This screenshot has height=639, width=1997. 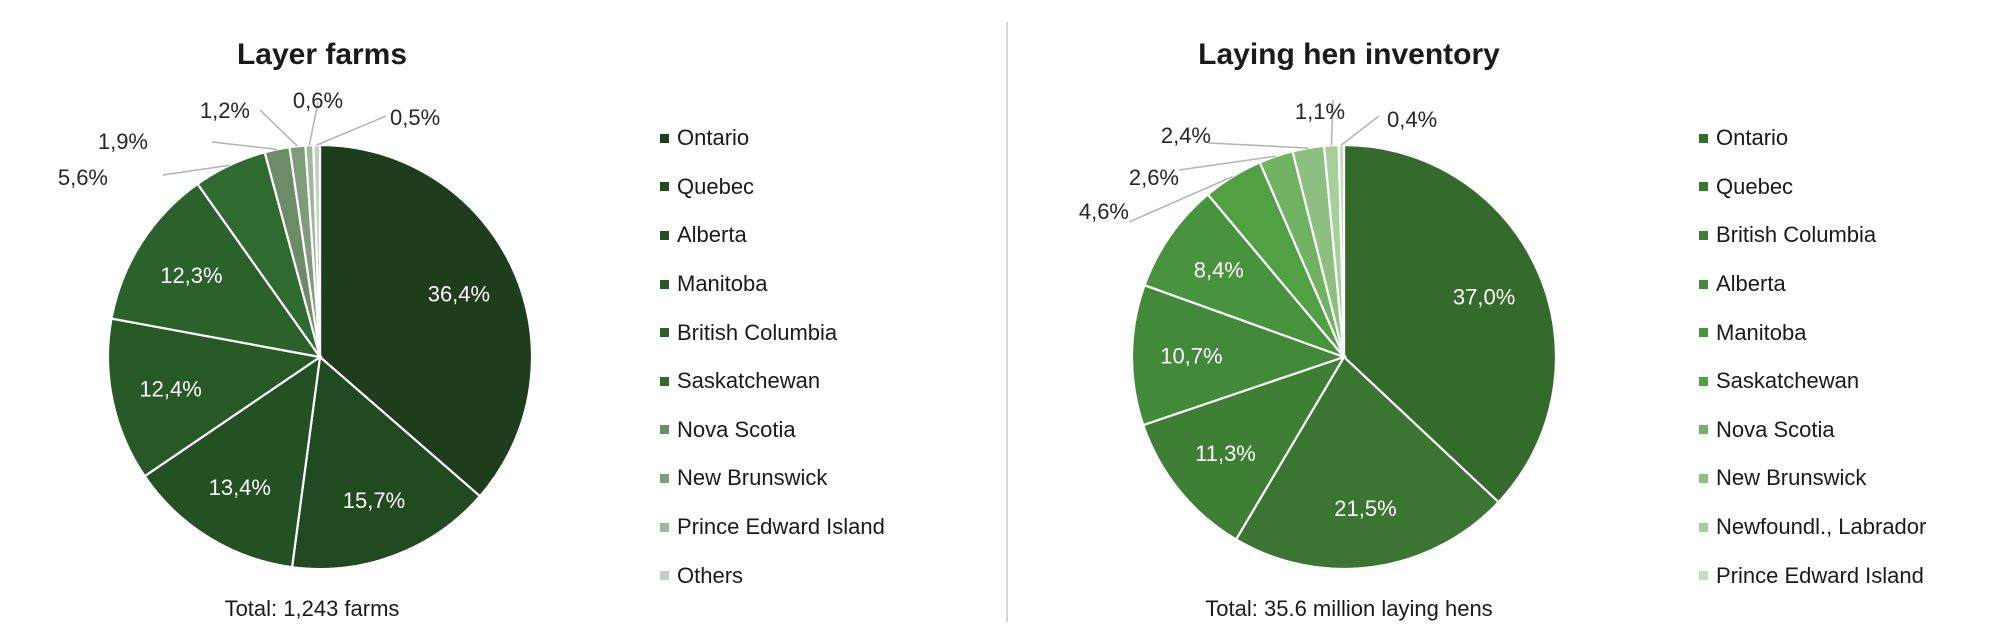 I want to click on slice-data-label: 12,4%, so click(x=170, y=388).